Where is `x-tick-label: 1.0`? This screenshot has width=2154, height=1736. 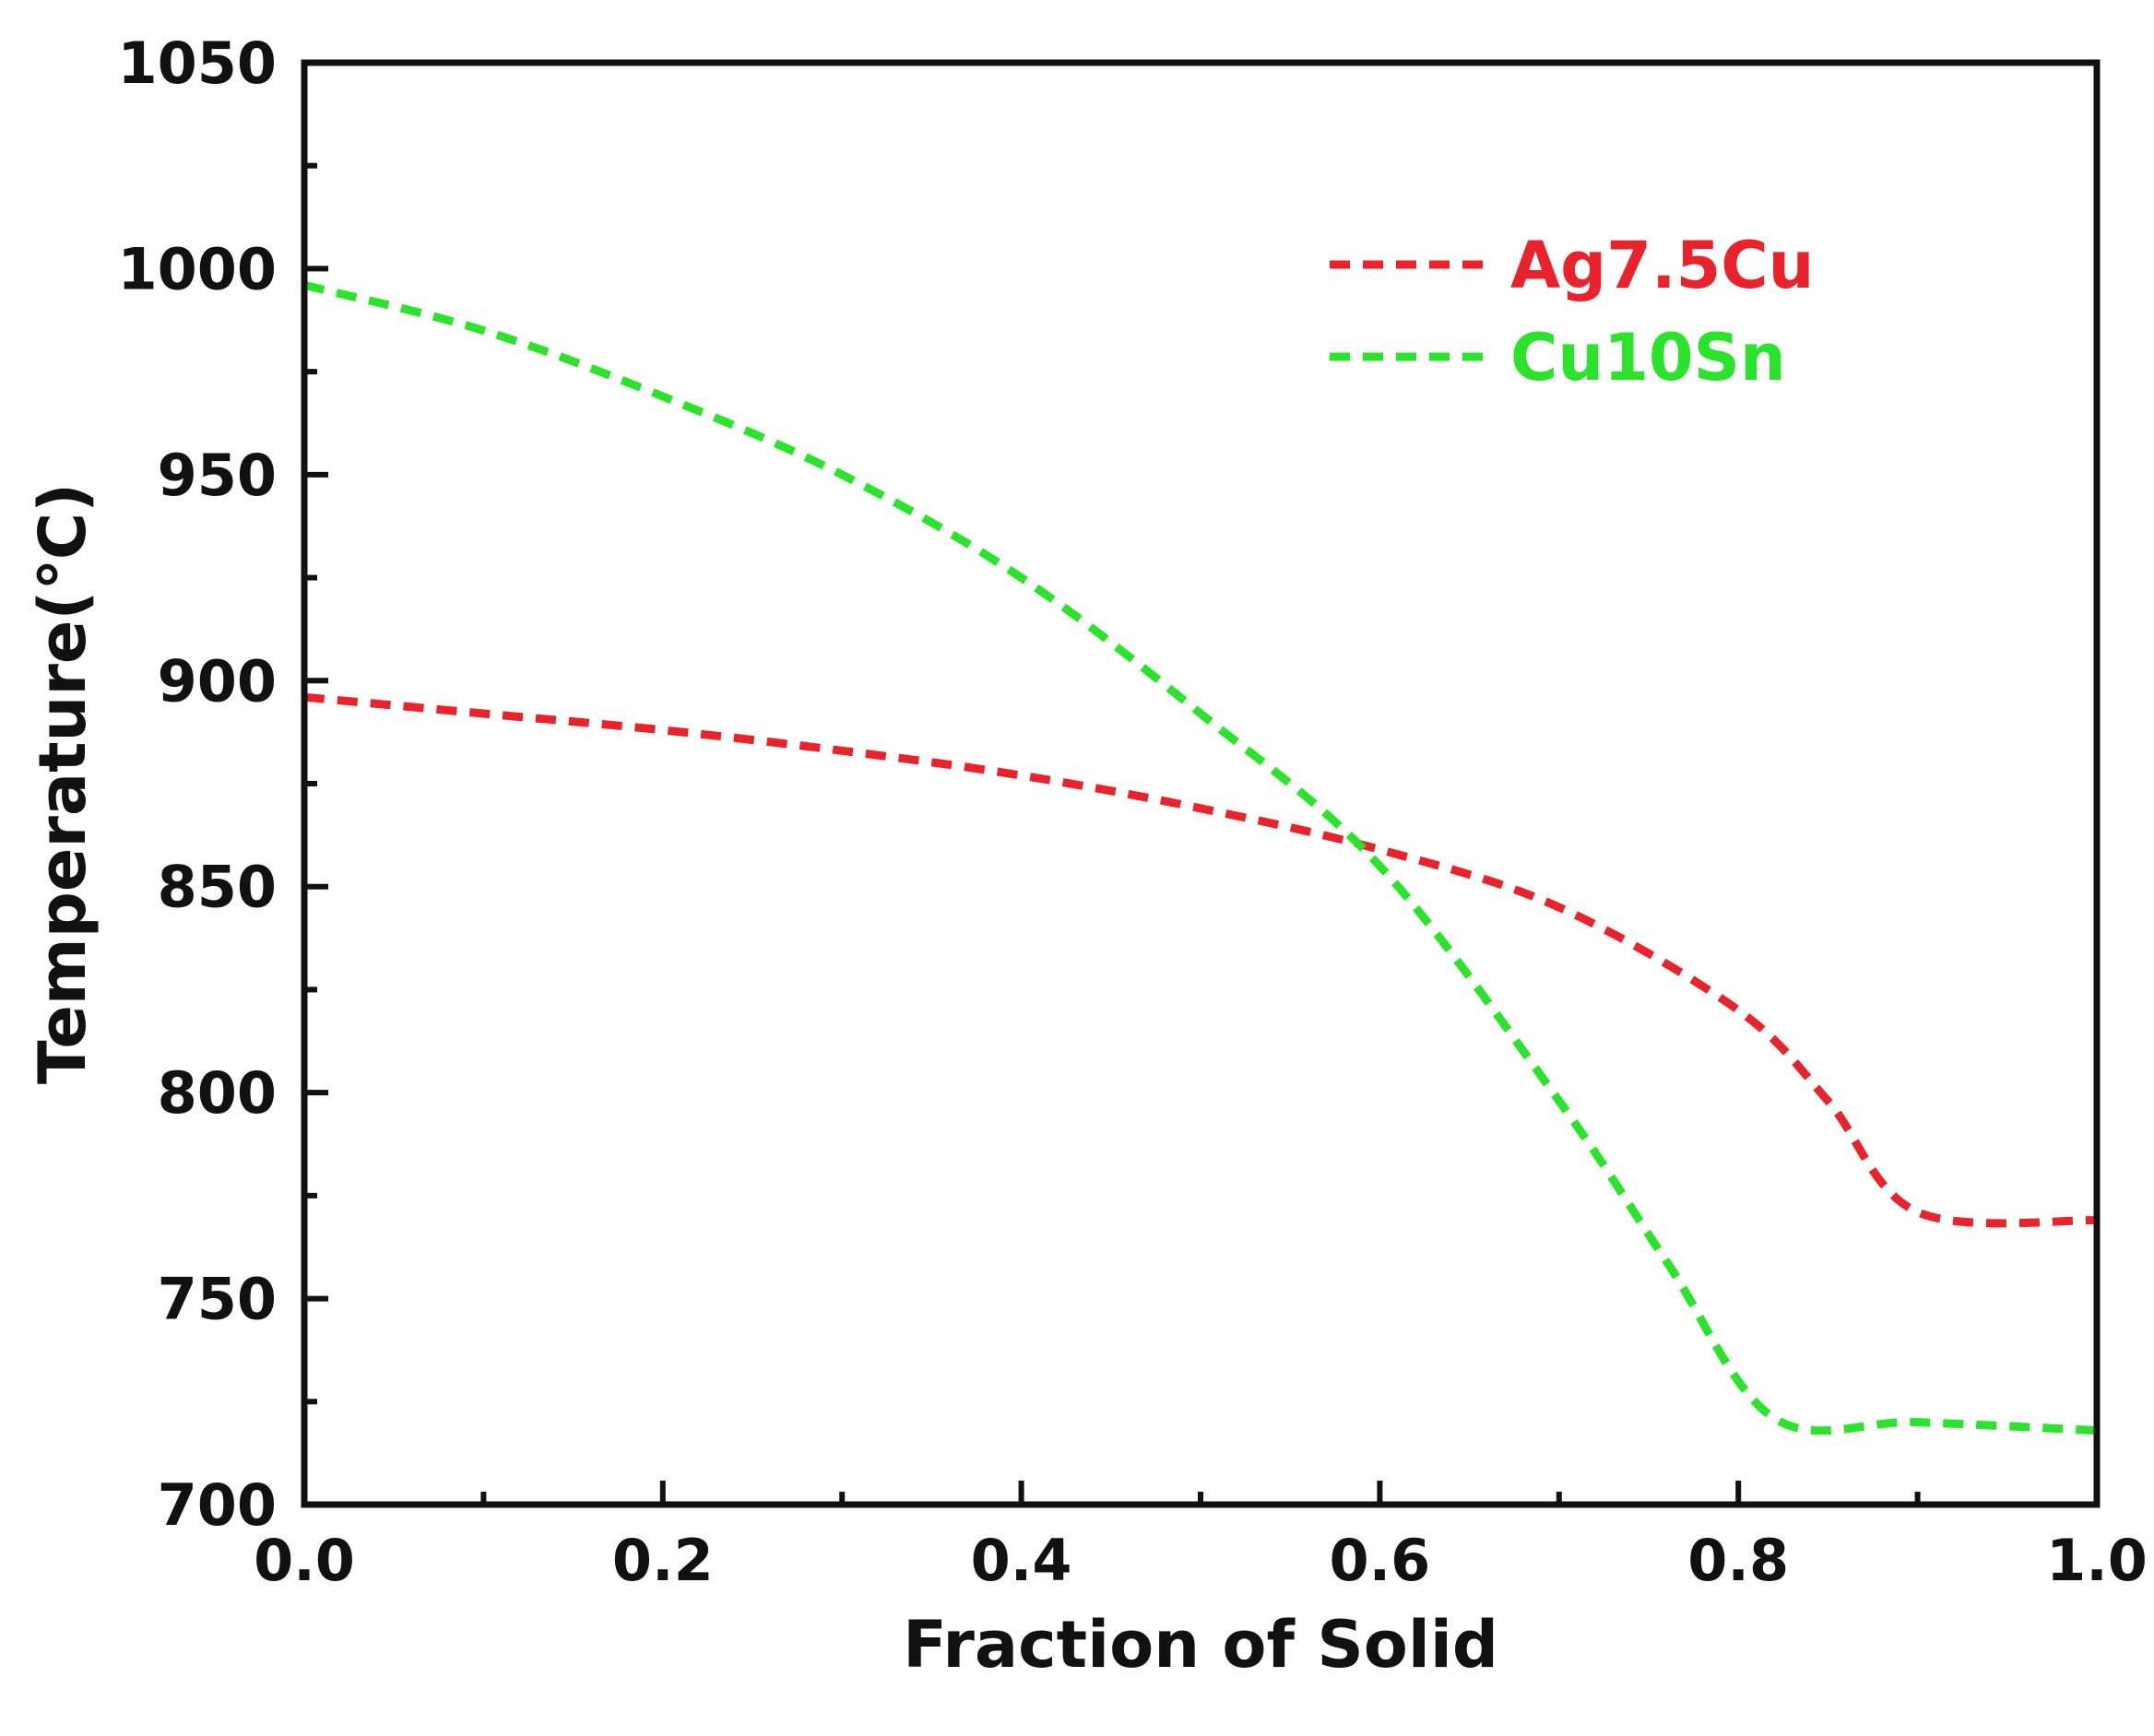 x-tick-label: 1.0 is located at coordinates (2097, 1560).